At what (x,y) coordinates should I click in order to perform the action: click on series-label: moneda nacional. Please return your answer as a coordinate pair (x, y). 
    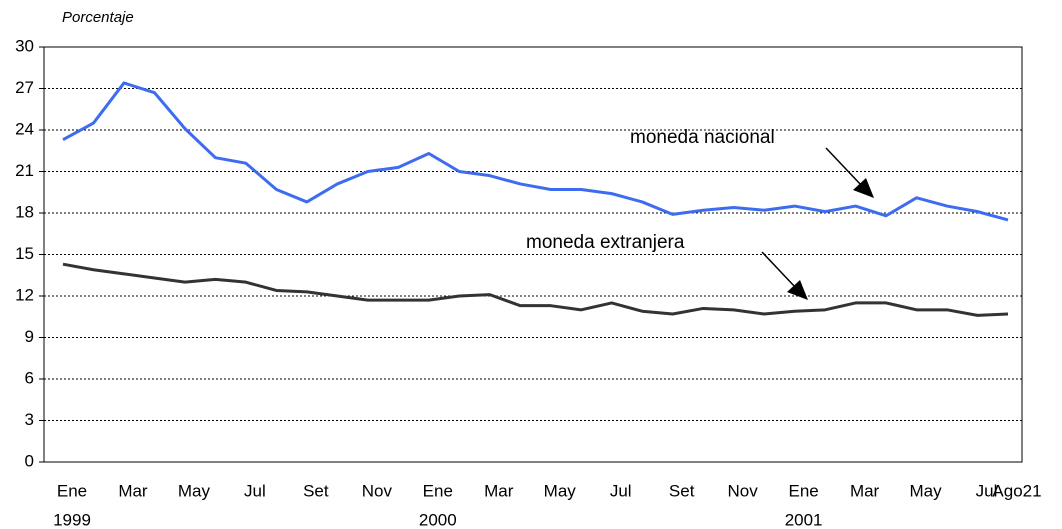
    Looking at the image, I should click on (702, 137).